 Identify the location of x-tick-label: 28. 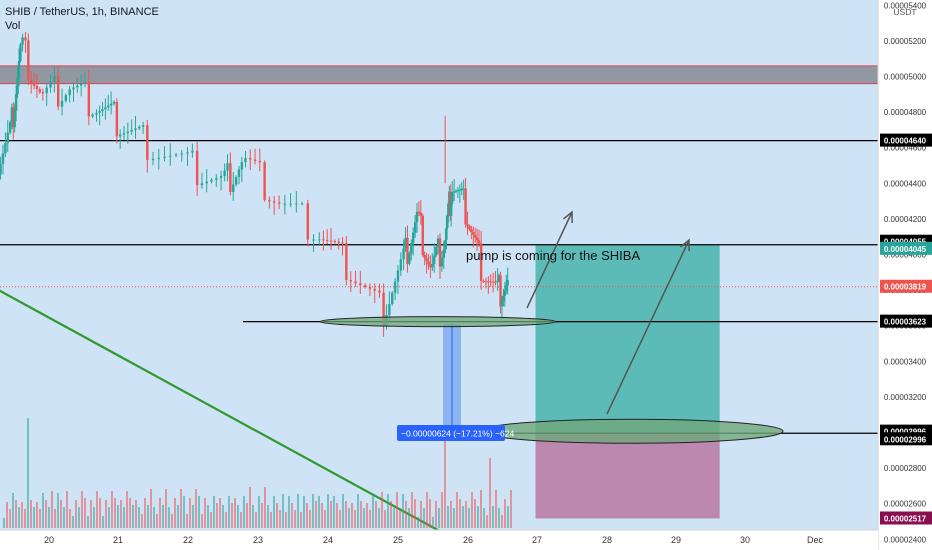
(607, 540).